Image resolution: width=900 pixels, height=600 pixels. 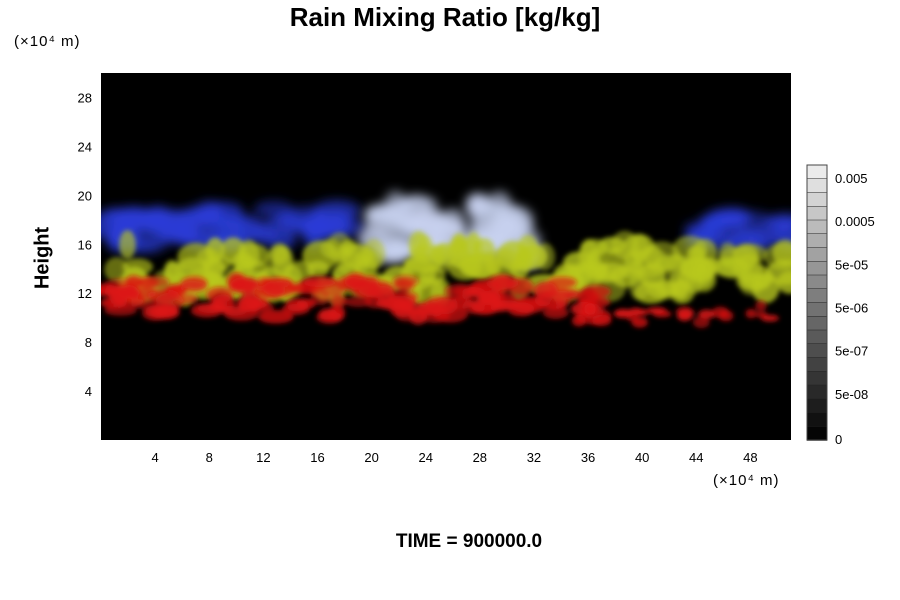 What do you see at coordinates (851, 351) in the screenshot?
I see `colorbar-label: 5e-07` at bounding box center [851, 351].